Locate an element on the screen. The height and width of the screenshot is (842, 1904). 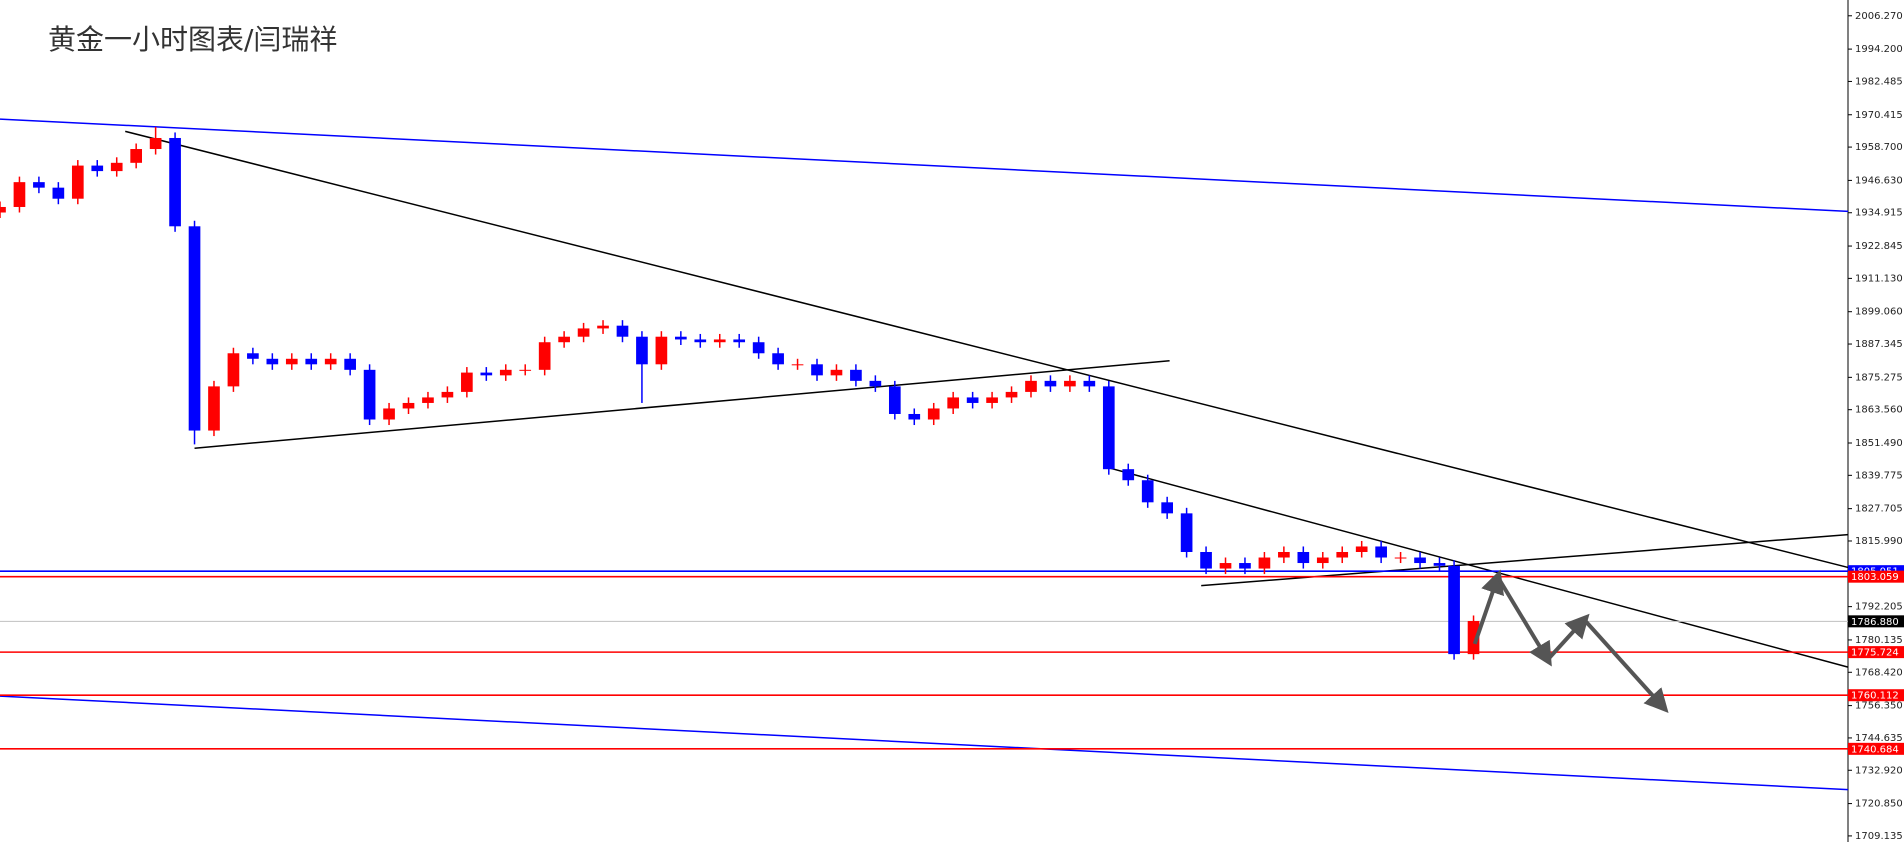
y-tick-label: 1958.700 is located at coordinates (1879, 147).